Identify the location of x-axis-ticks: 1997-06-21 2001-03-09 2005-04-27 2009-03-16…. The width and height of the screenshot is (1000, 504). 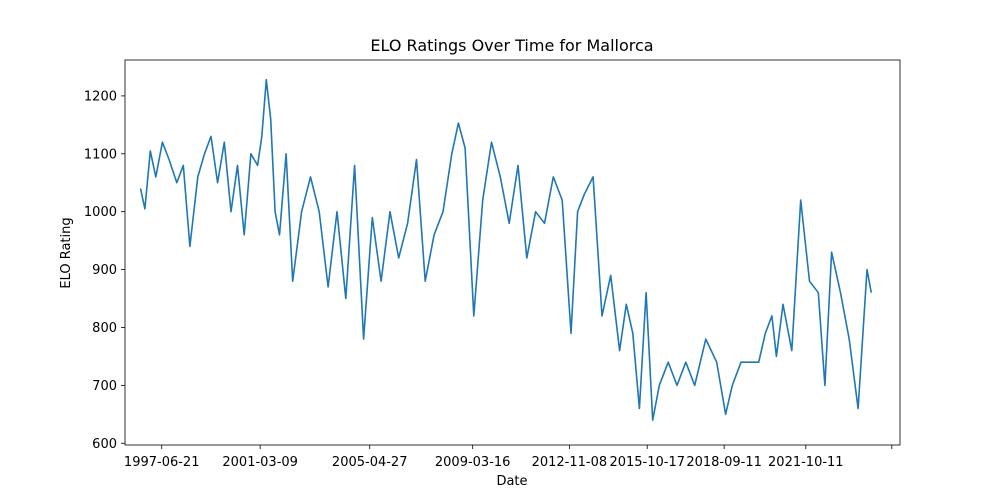
(508, 457).